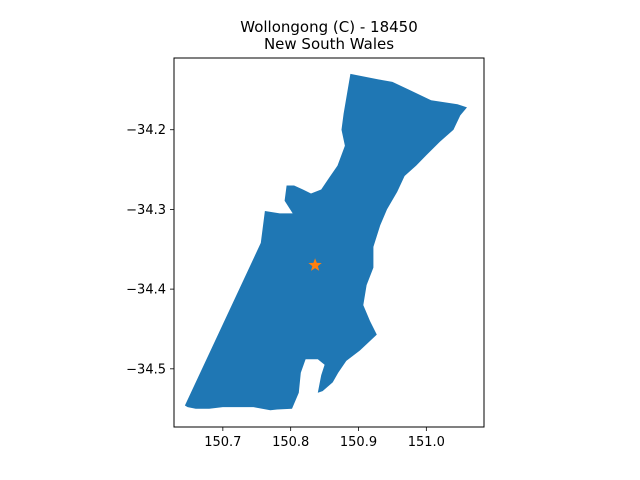 Image resolution: width=640 pixels, height=480 pixels. What do you see at coordinates (290, 442) in the screenshot?
I see `x-tick-label: 150.8` at bounding box center [290, 442].